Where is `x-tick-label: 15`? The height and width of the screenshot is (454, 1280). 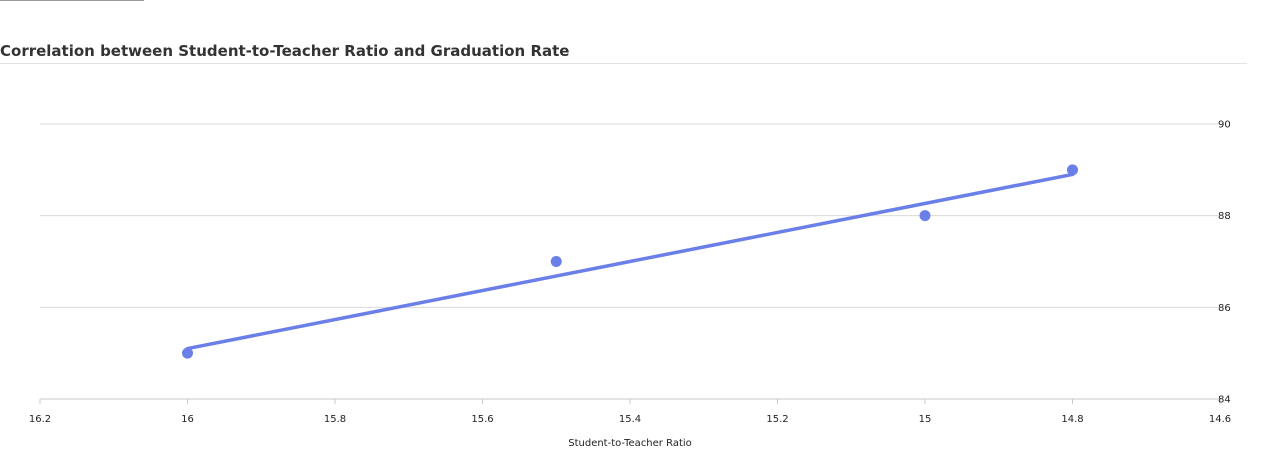 x-tick-label: 15 is located at coordinates (925, 419).